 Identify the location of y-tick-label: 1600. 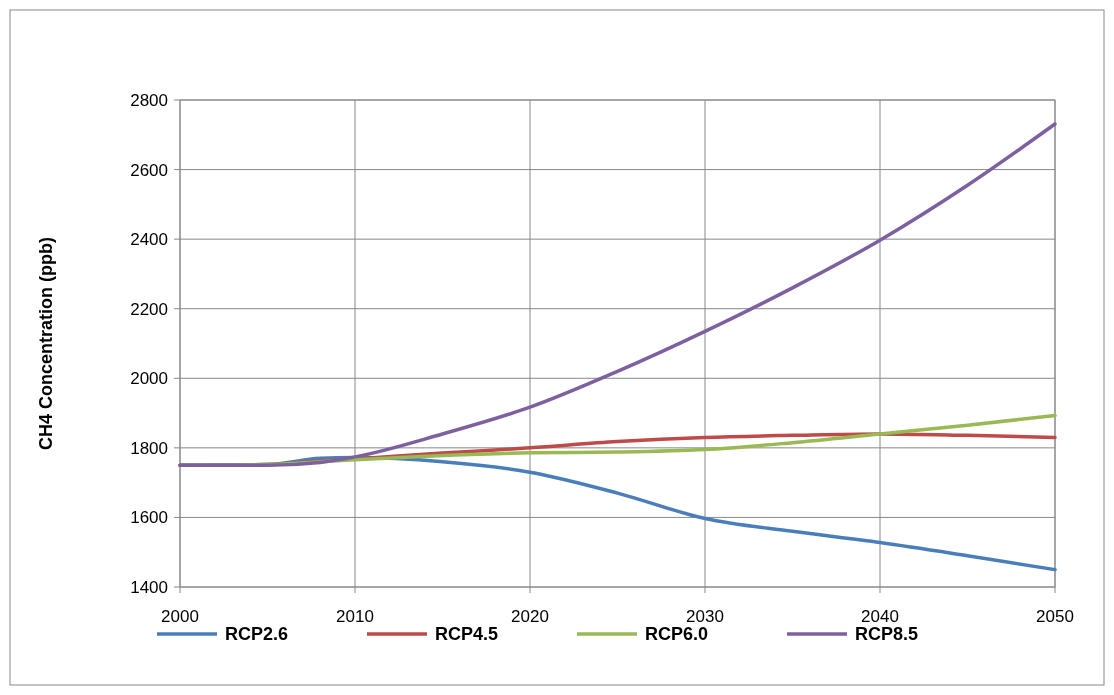
(149, 518).